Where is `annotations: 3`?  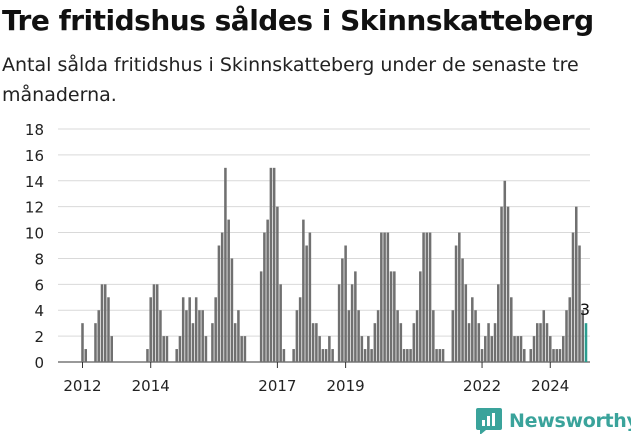 annotations: 3 is located at coordinates (585, 309).